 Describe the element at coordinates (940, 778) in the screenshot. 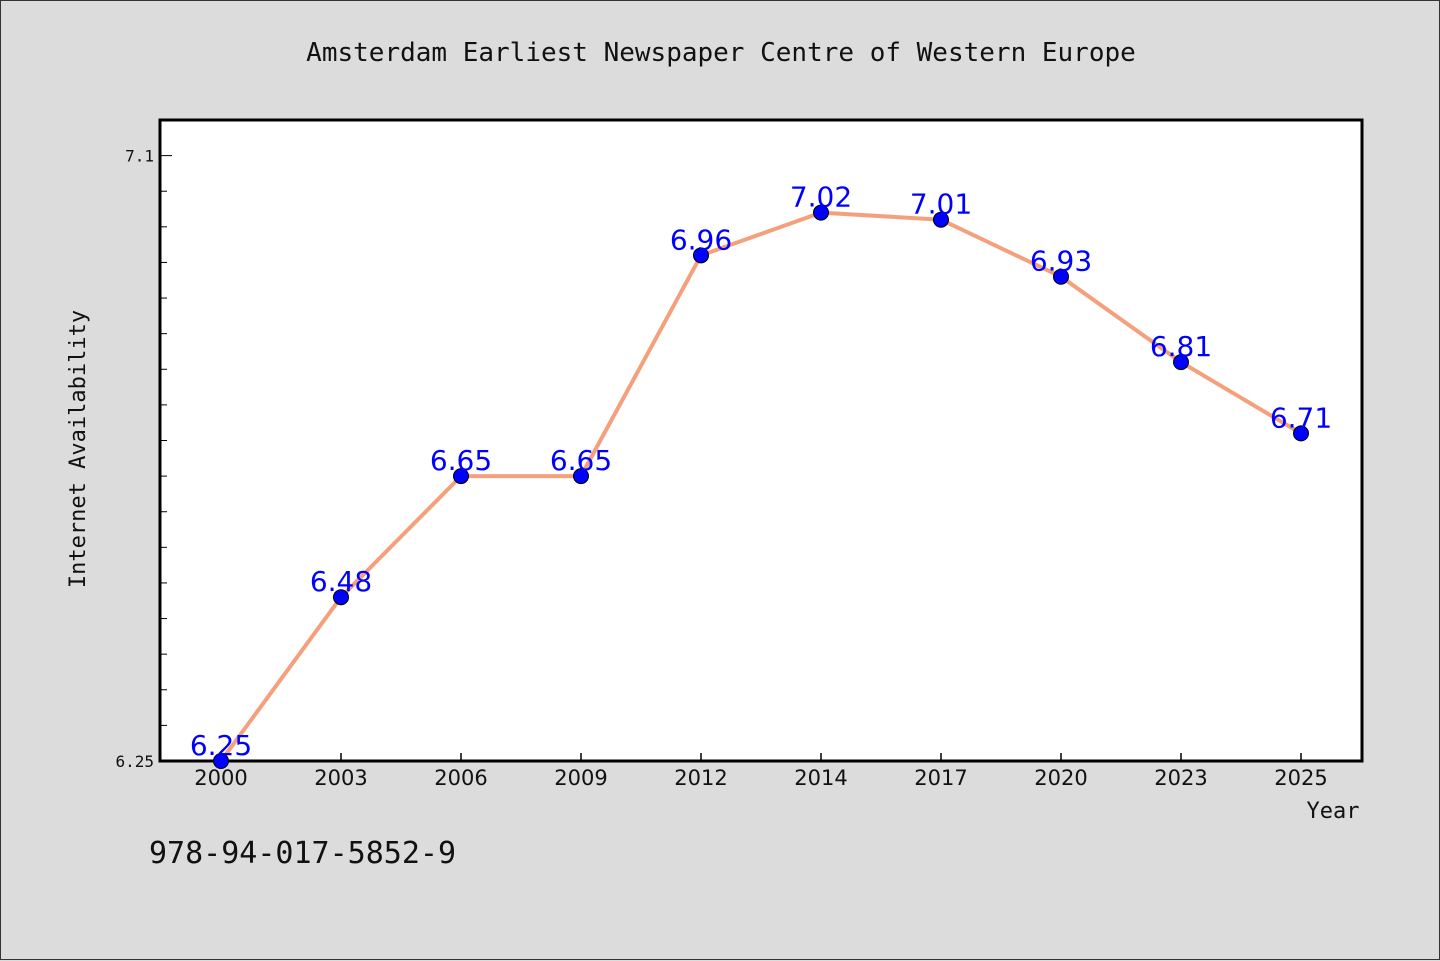

I see `x-tick-label: 2017` at that location.